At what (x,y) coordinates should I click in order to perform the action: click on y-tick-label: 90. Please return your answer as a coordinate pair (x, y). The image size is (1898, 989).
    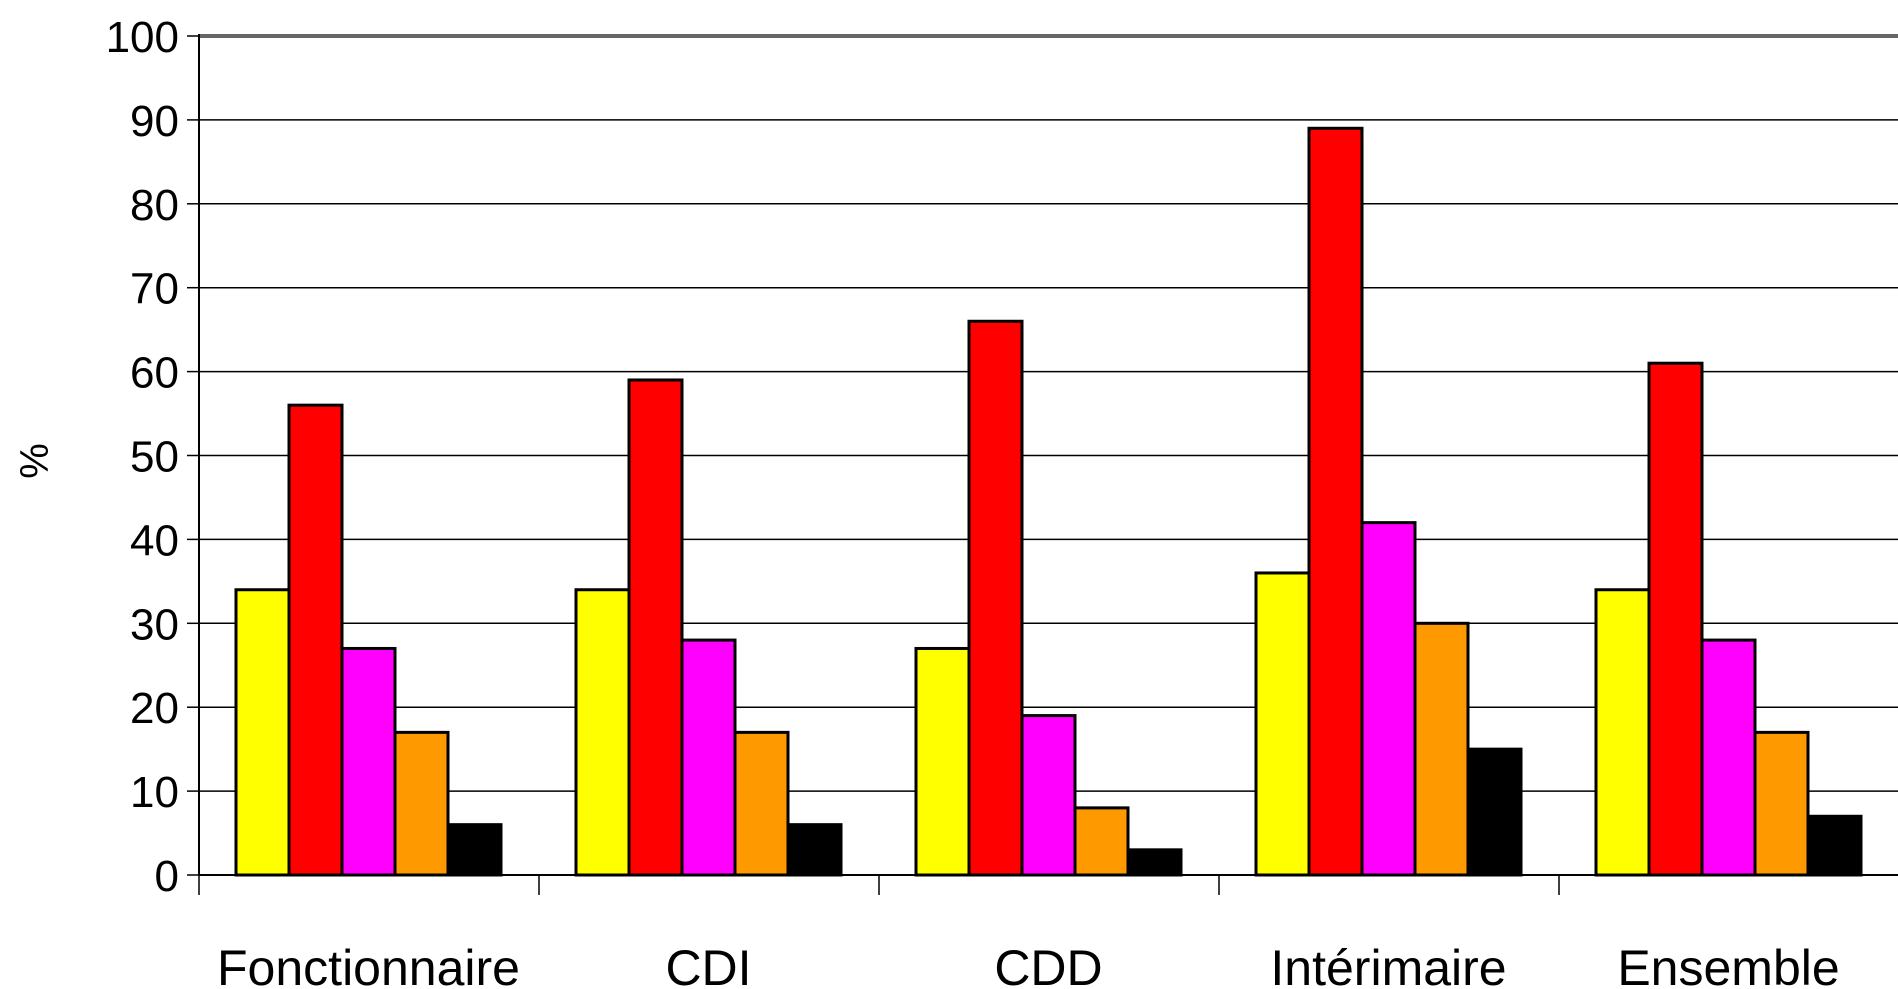
    Looking at the image, I should click on (154, 121).